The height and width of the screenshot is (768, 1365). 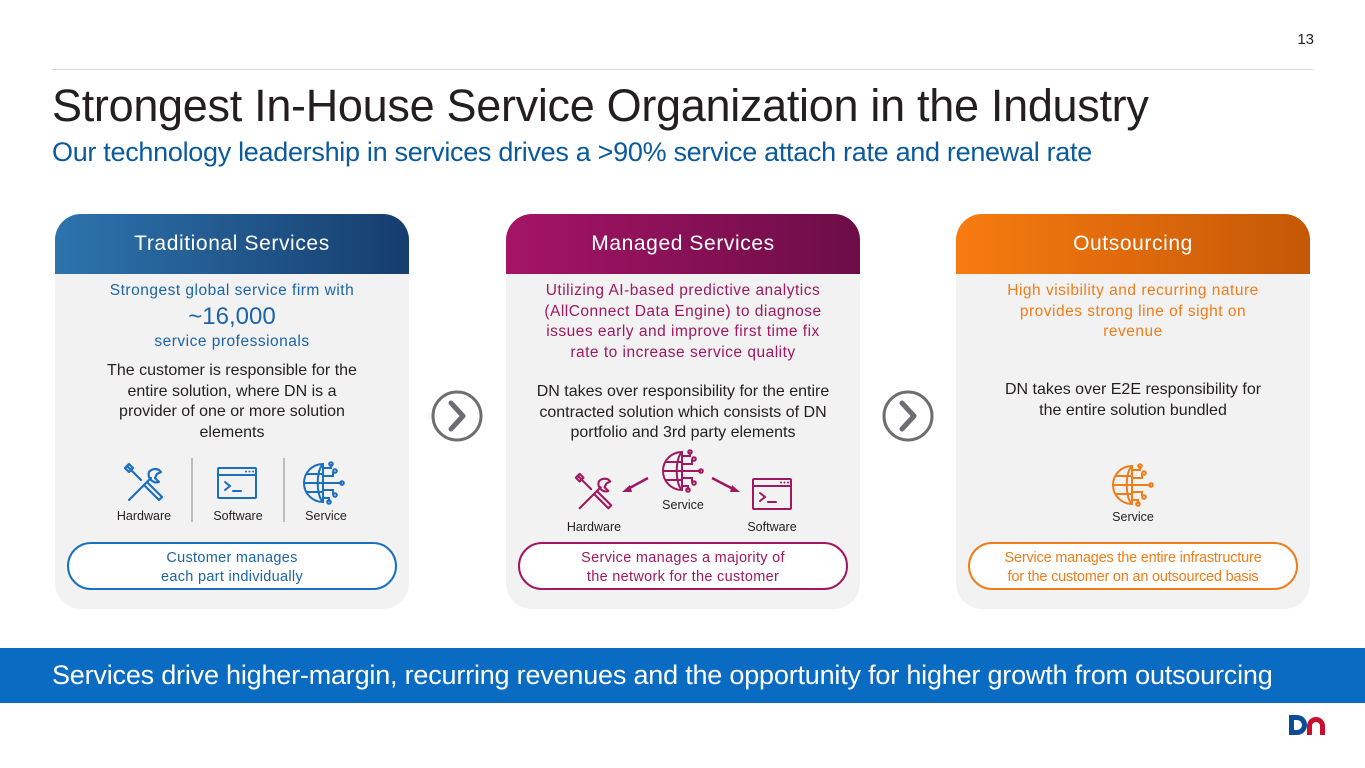 I want to click on pill-line: for the customer on an outsourced basis, so click(x=1133, y=577).